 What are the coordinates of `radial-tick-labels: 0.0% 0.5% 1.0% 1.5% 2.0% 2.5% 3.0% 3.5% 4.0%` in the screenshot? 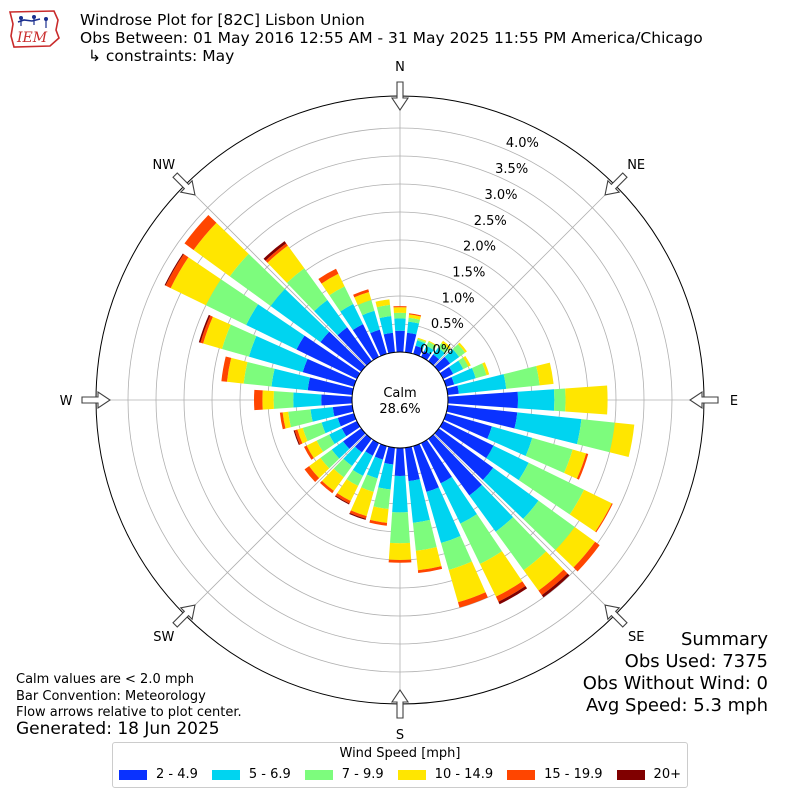 It's located at (479, 247).